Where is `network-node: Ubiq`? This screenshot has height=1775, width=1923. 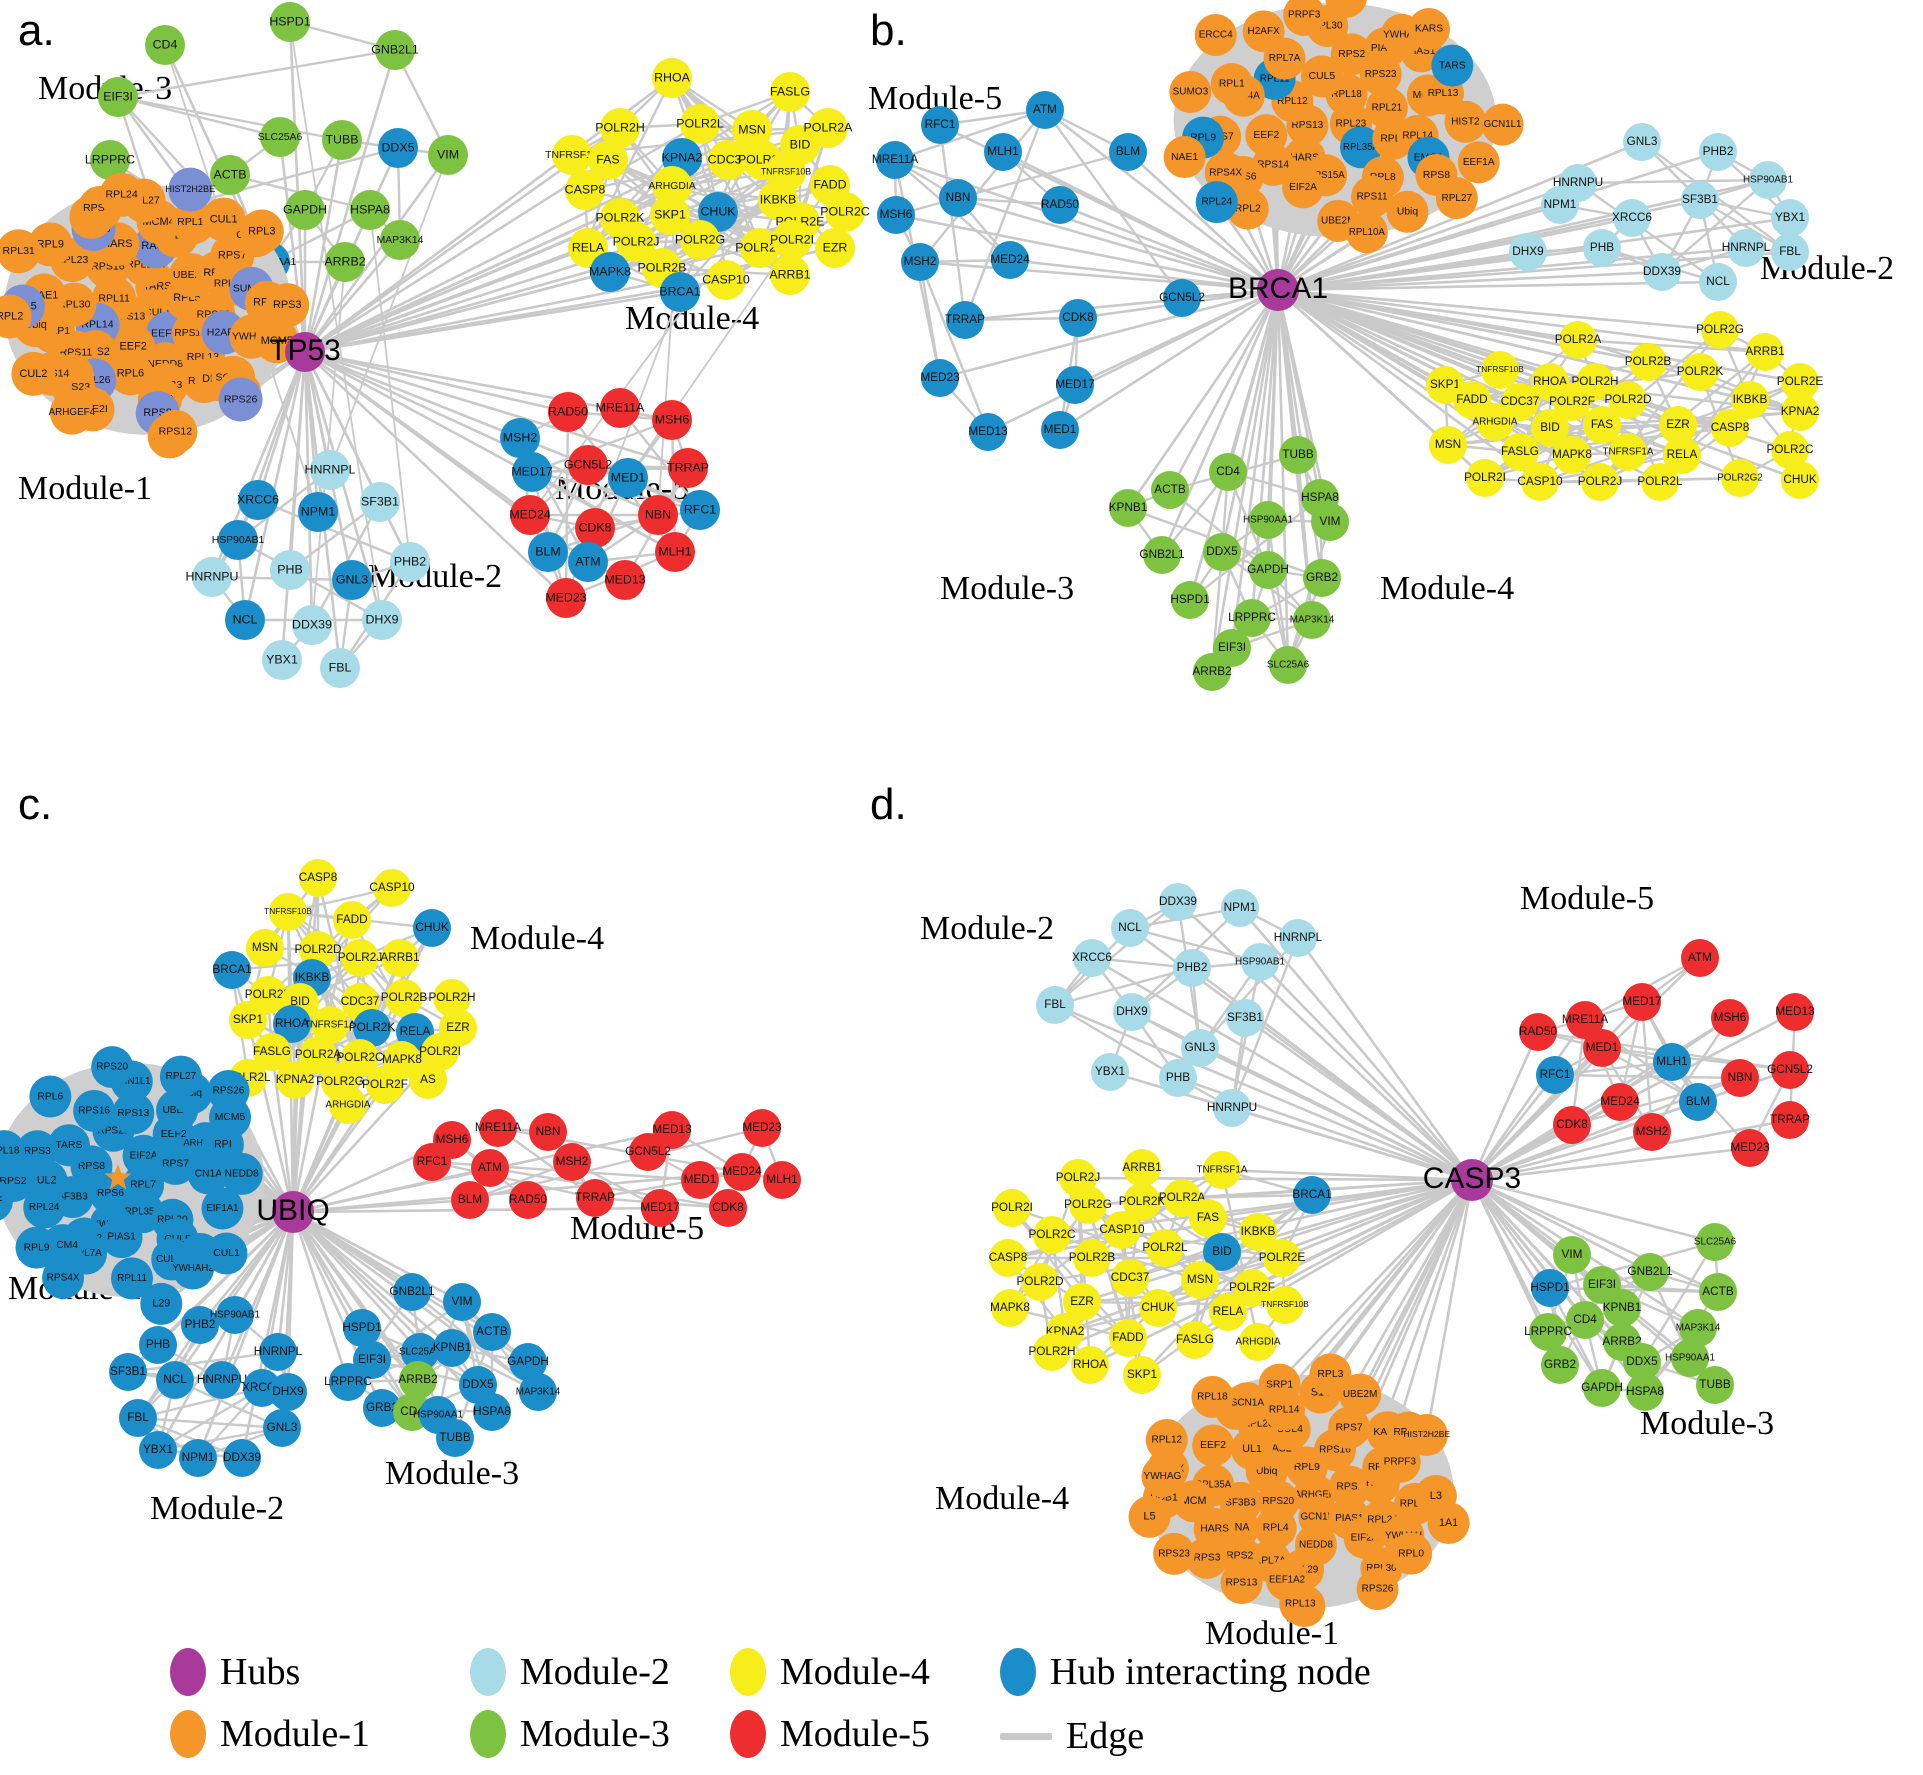
network-node: Ubiq is located at coordinates (1407, 211).